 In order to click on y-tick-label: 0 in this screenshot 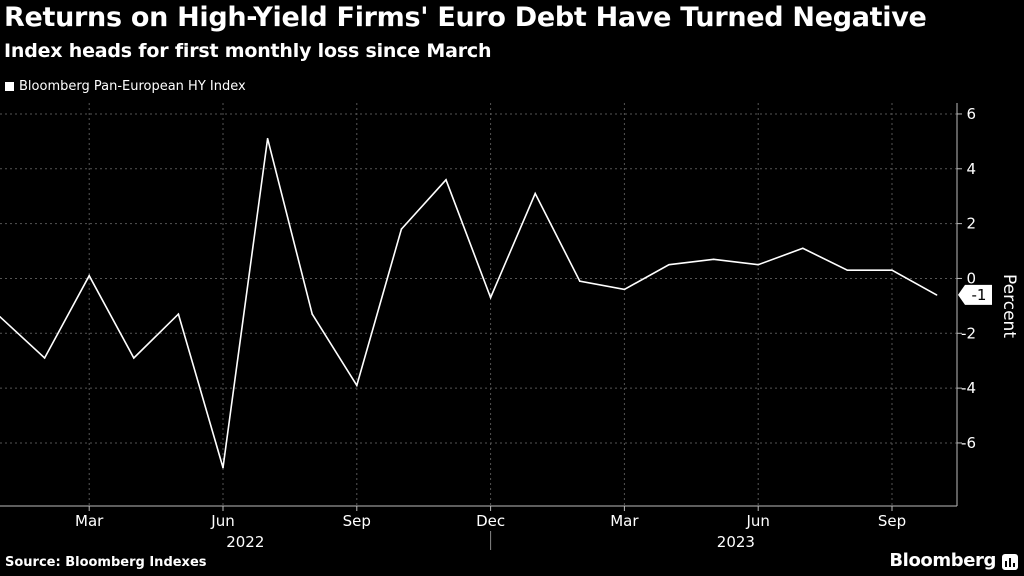, I will do `click(971, 278)`.